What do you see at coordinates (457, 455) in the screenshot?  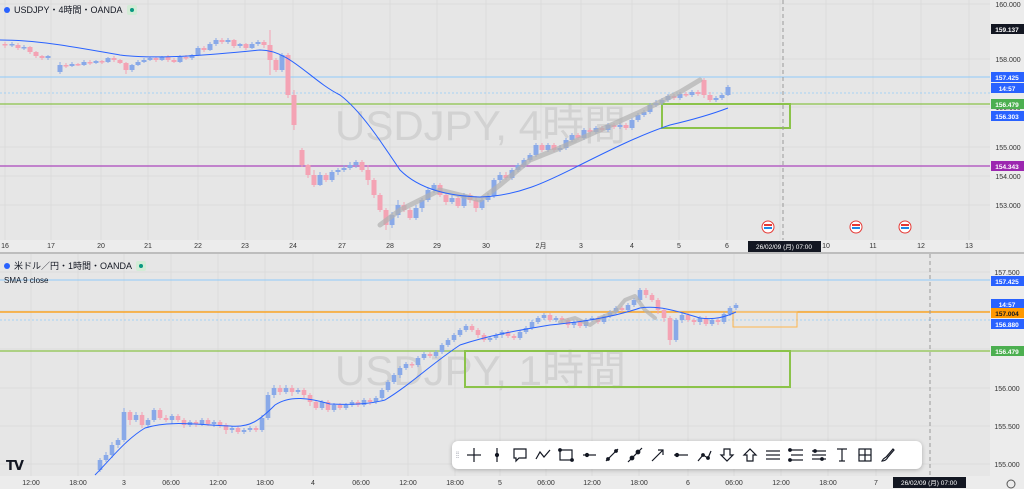 I see `drag-handle-icon: ⁞⁞` at bounding box center [457, 455].